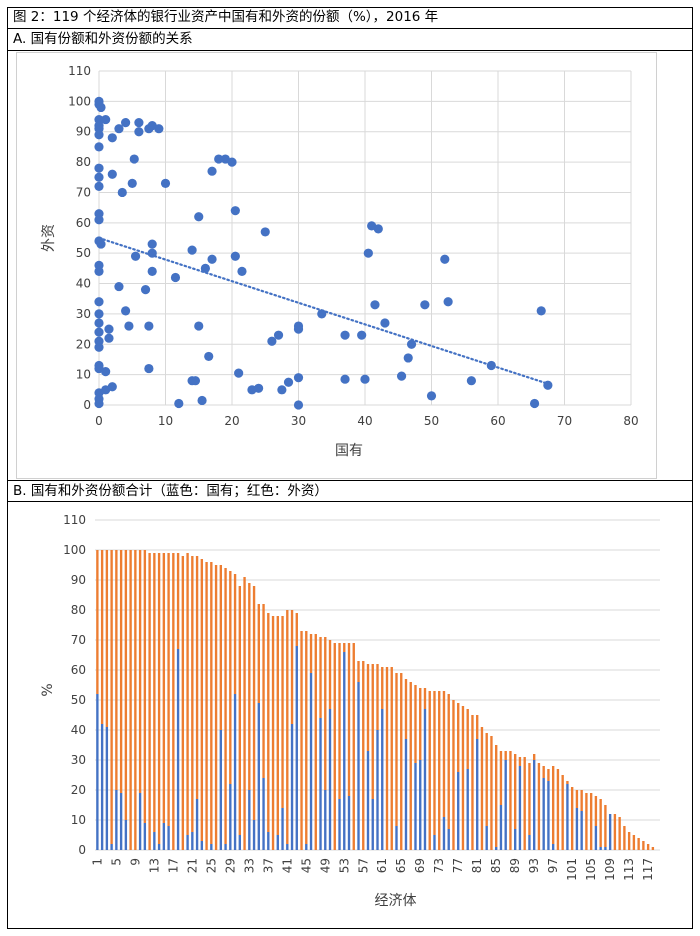  Describe the element at coordinates (78, 700) in the screenshot. I see `y-tick-label: 50` at that location.